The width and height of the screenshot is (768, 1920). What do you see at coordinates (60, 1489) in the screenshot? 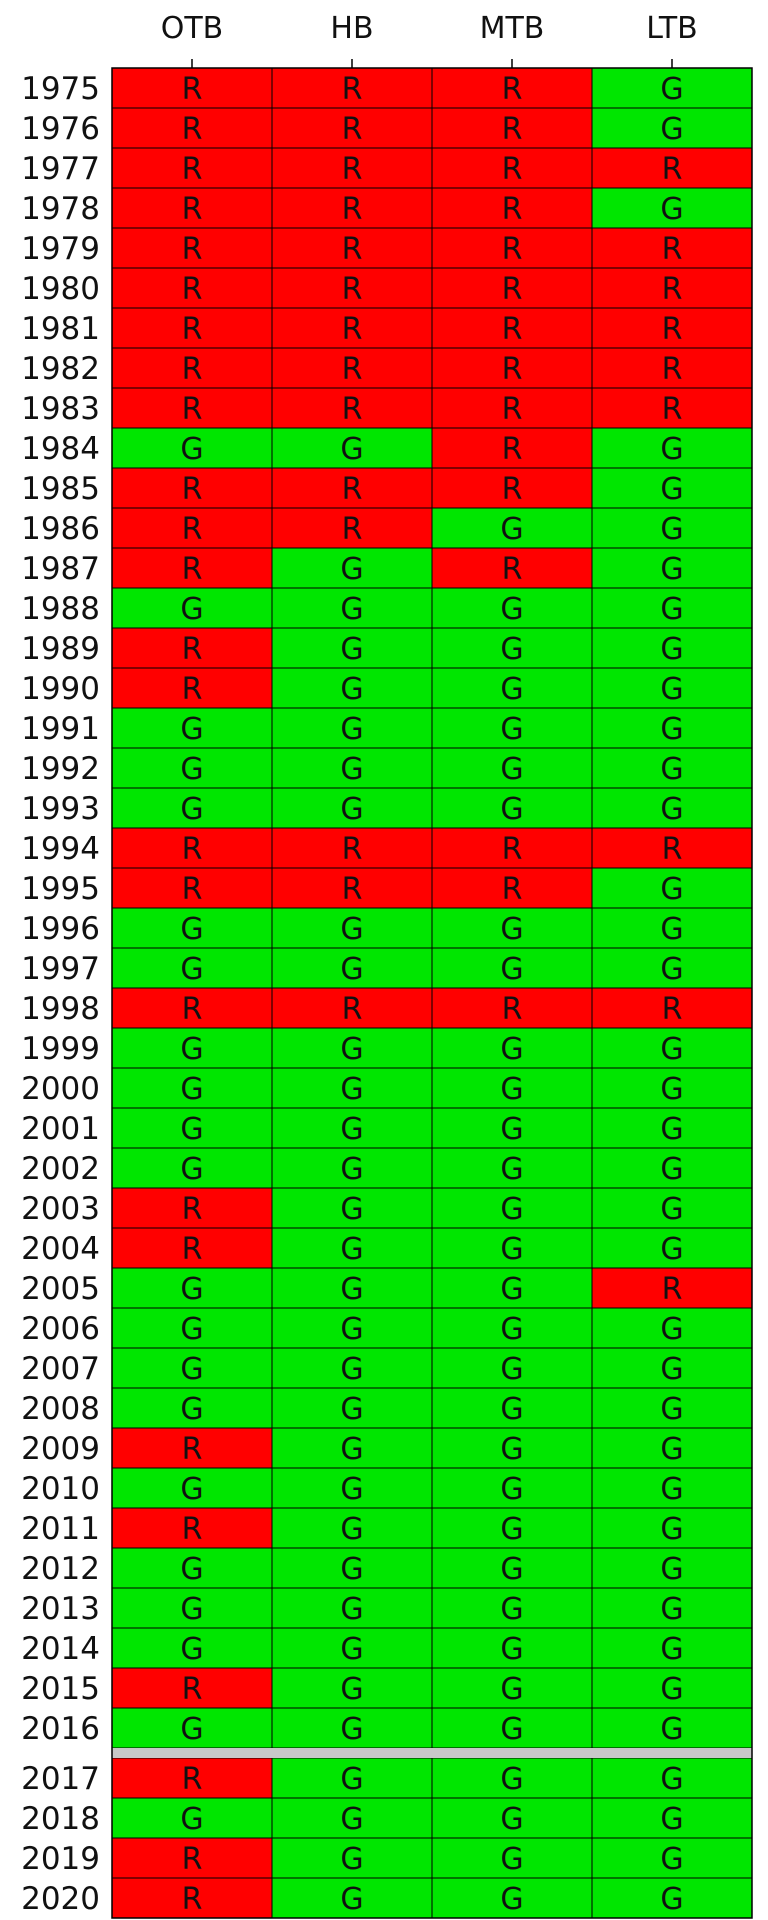
I see `row-label: 2010` at bounding box center [60, 1489].